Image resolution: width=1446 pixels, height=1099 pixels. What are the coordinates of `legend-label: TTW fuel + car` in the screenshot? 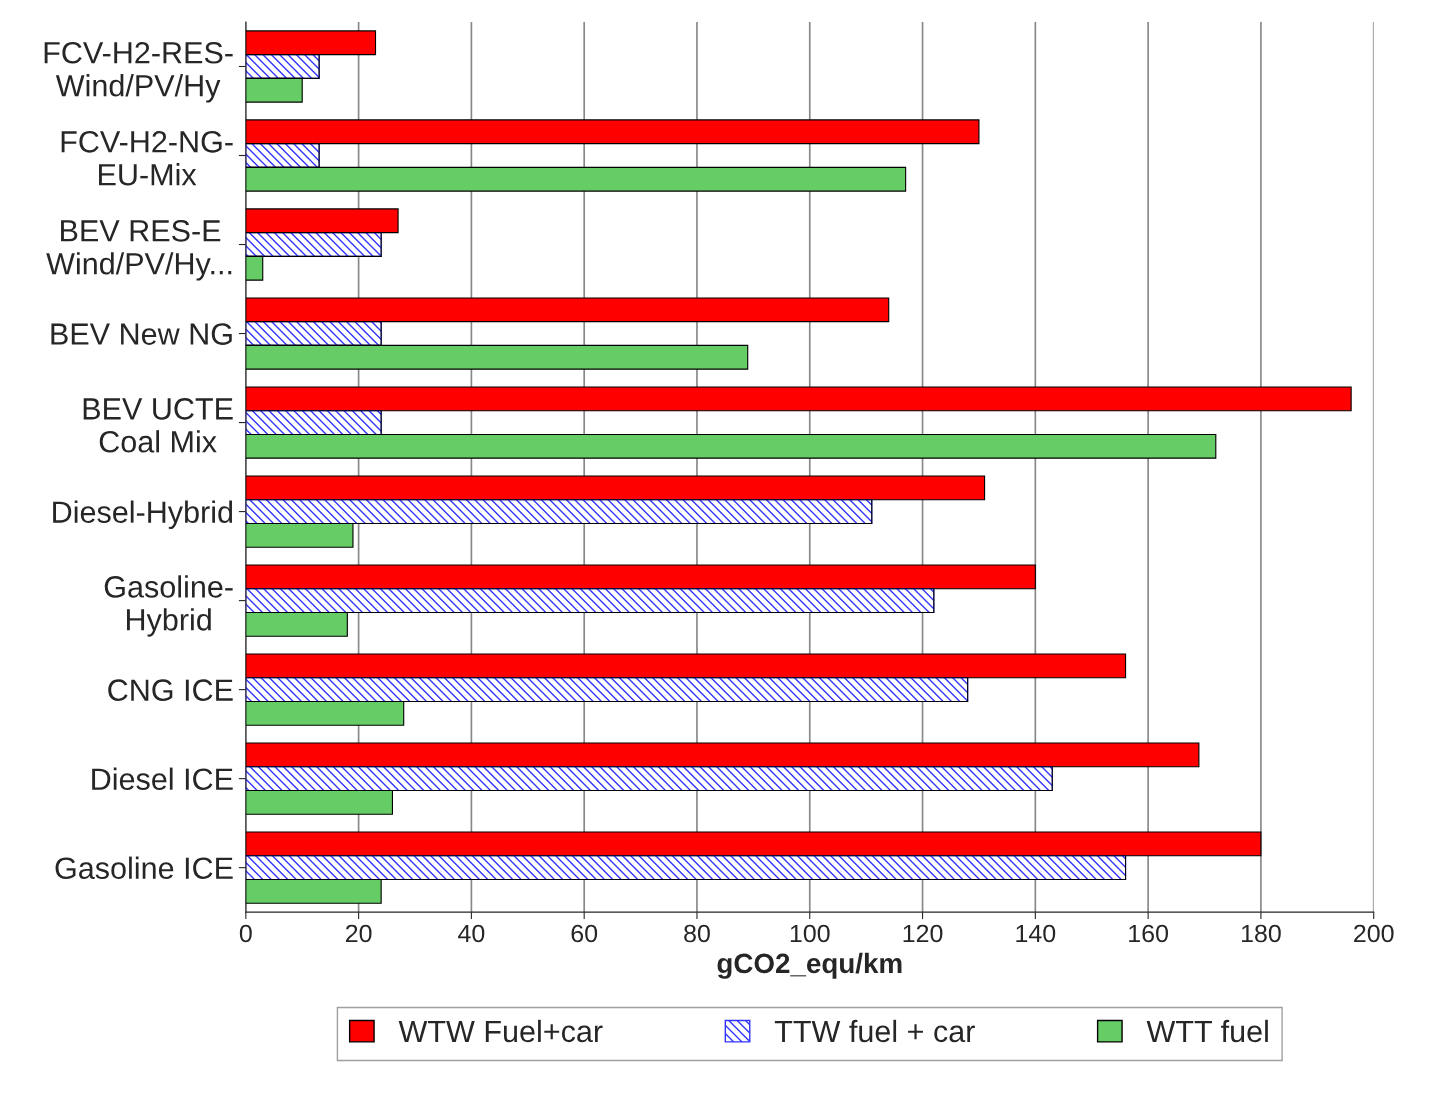 It's located at (874, 1031).